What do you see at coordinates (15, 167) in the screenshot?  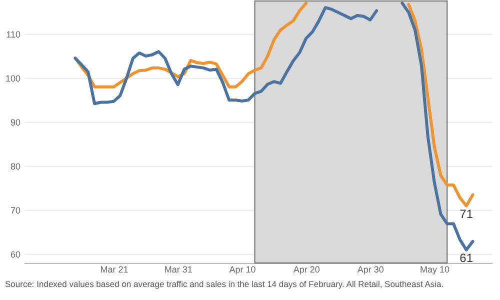 I see `y-tick-label: 80` at bounding box center [15, 167].